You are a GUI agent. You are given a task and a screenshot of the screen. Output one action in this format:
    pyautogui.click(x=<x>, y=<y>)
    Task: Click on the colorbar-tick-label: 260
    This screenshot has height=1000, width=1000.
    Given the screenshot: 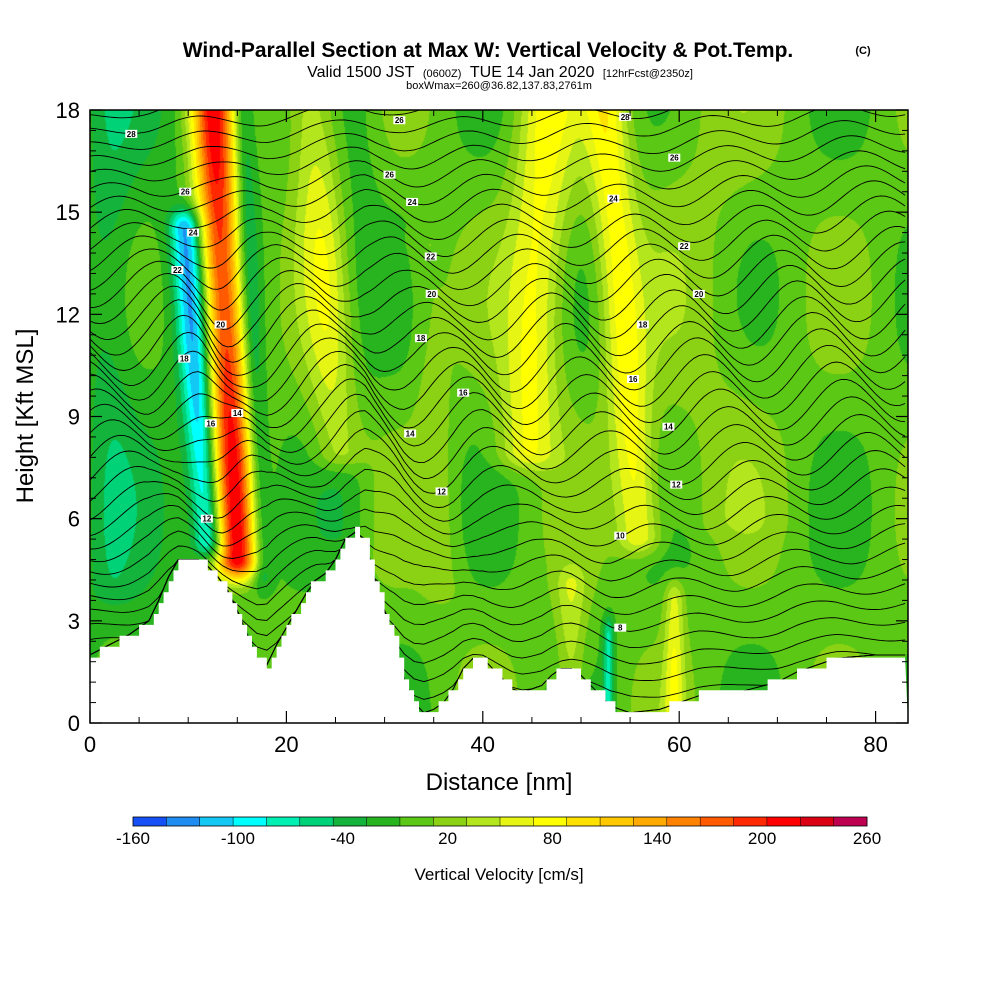 What is the action you would take?
    pyautogui.click(x=867, y=838)
    